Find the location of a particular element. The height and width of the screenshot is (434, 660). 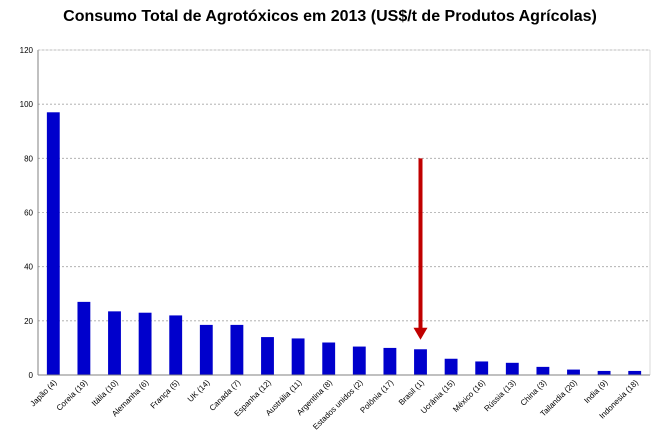

arrow-head is located at coordinates (420, 333).